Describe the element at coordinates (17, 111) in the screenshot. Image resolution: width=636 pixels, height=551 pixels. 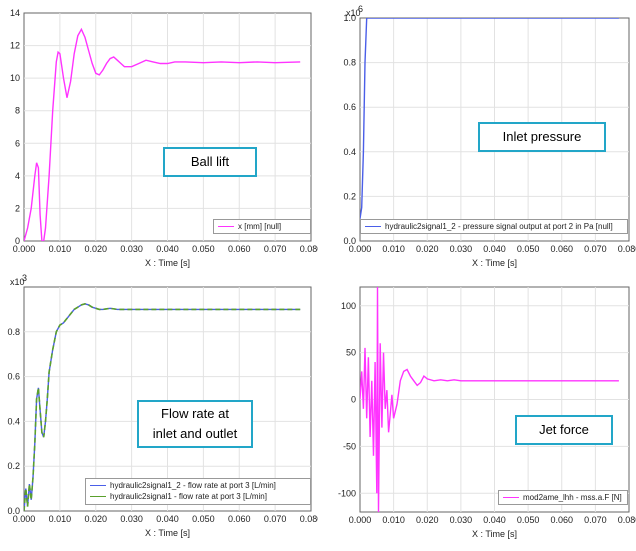
I see `y-tick-label: 8` at that location.